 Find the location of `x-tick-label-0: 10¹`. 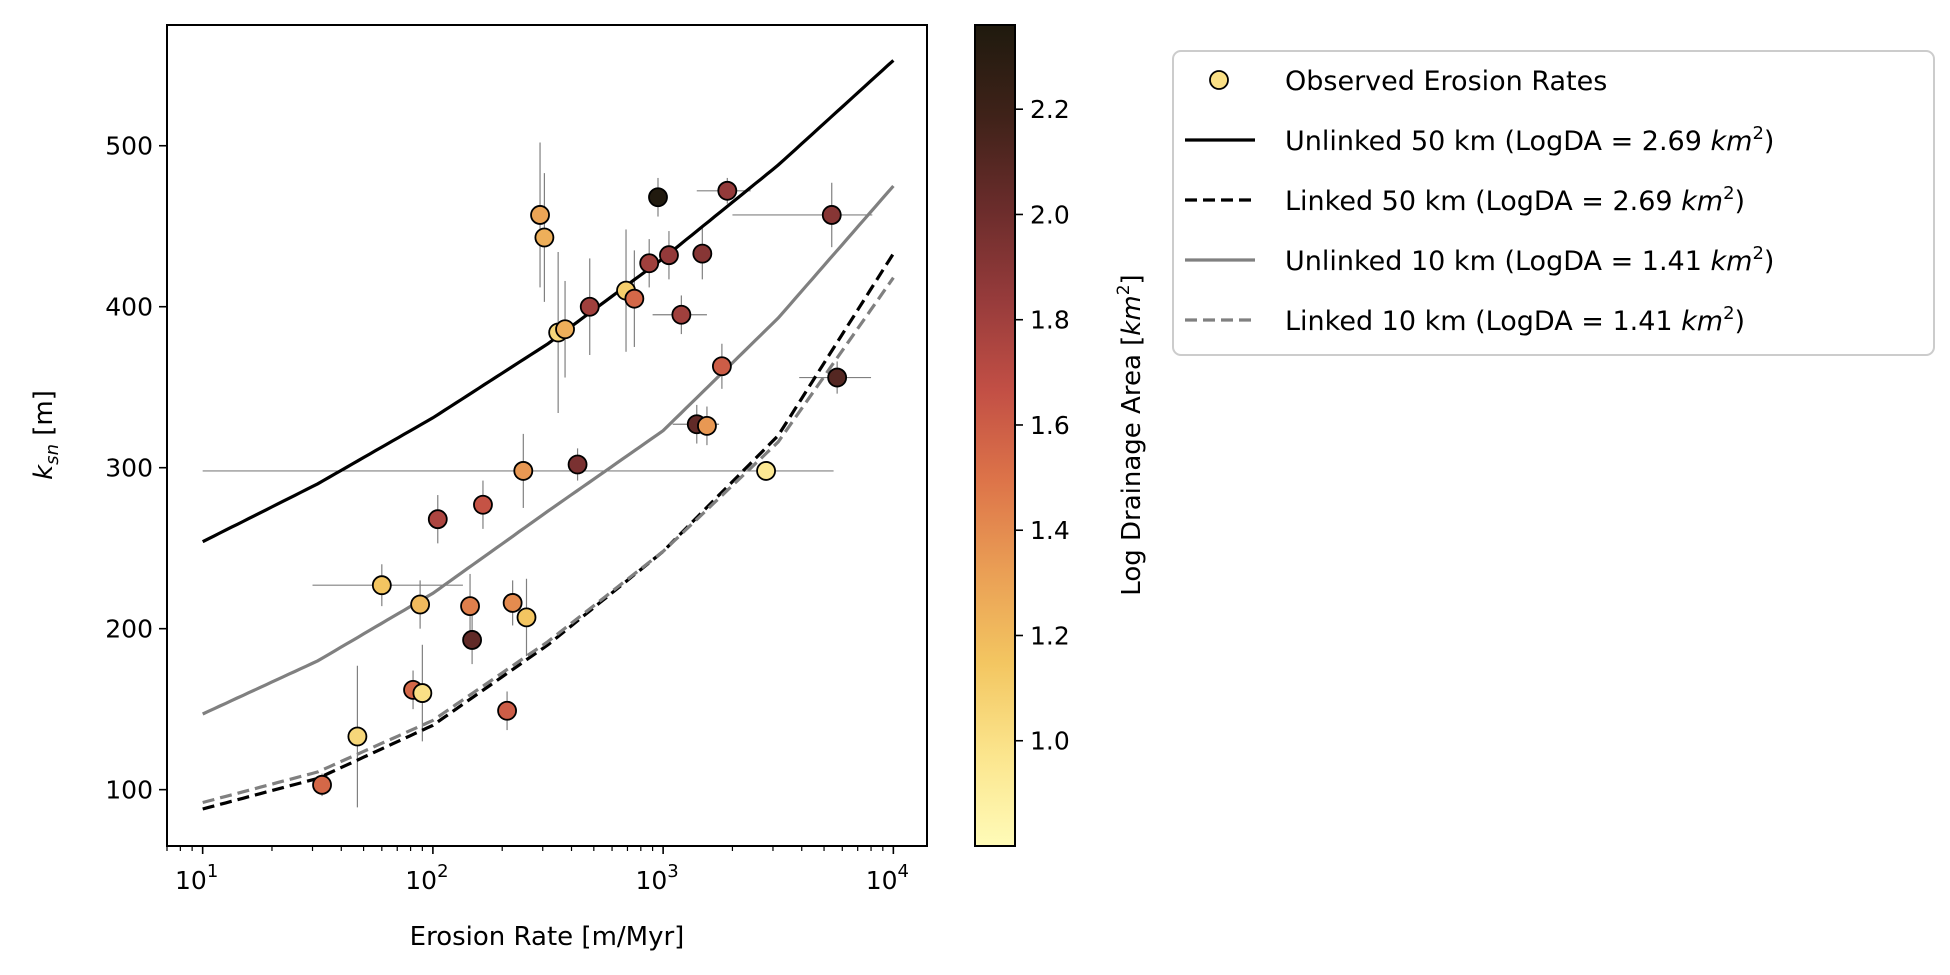

x-tick-label-0: 10¹ is located at coordinates (196, 878).